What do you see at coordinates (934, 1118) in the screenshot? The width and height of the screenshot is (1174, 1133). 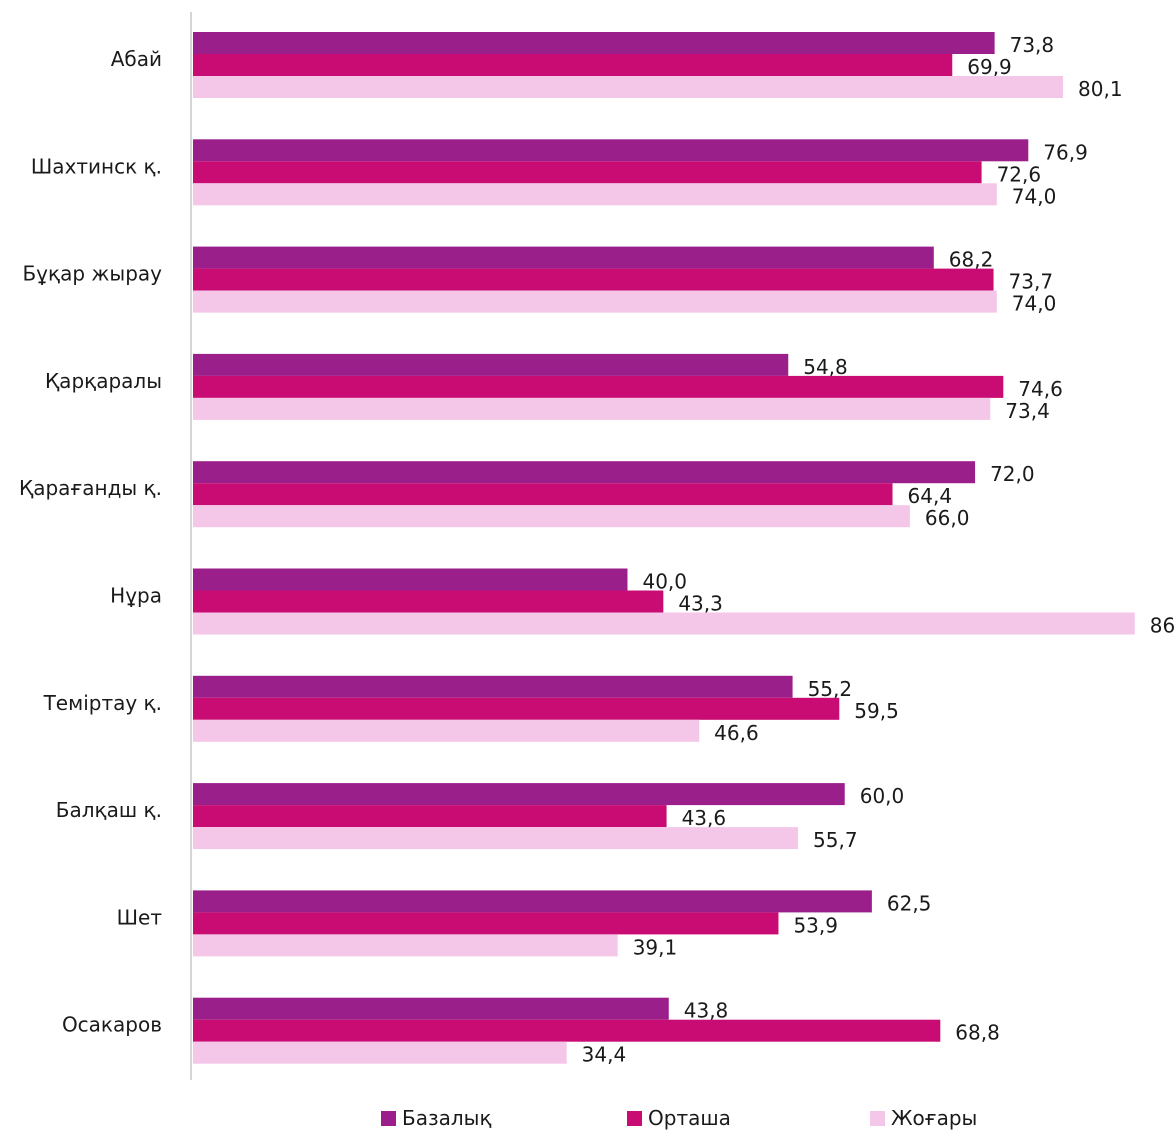 I see `legend-label-zhogary: Жоғары` at bounding box center [934, 1118].